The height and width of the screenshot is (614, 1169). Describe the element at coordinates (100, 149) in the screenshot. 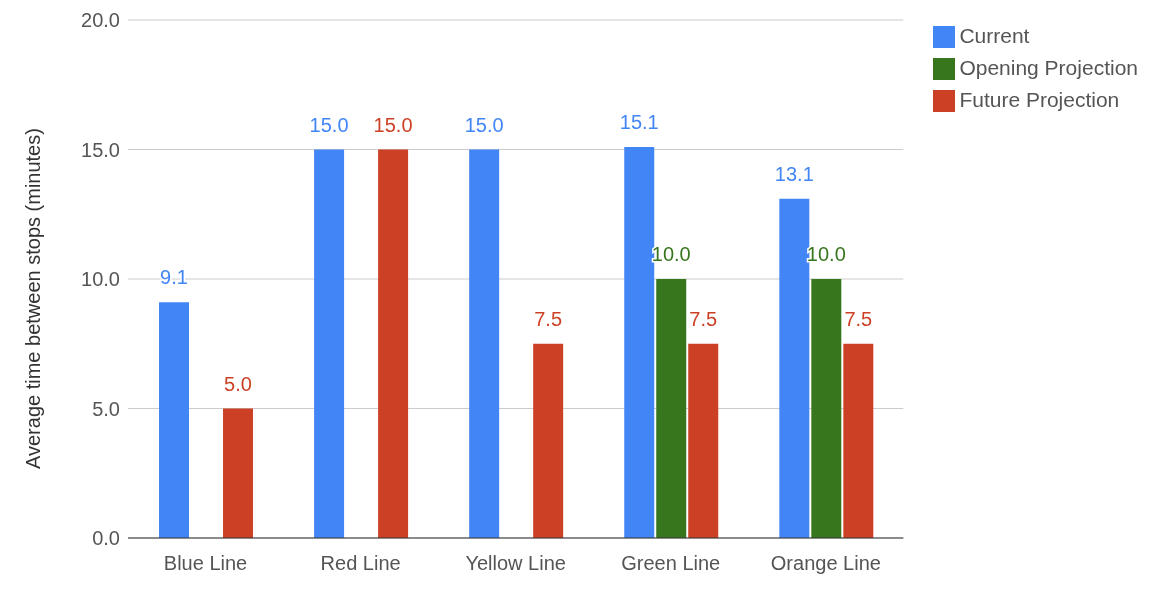

I see `y-tick-label: 15.0` at that location.